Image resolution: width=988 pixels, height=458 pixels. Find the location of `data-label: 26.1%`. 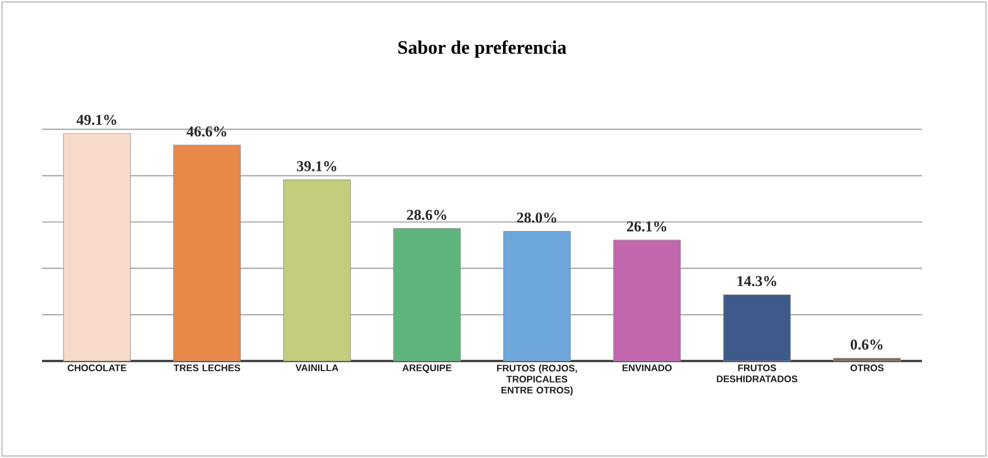

data-label: 26.1% is located at coordinates (646, 226).